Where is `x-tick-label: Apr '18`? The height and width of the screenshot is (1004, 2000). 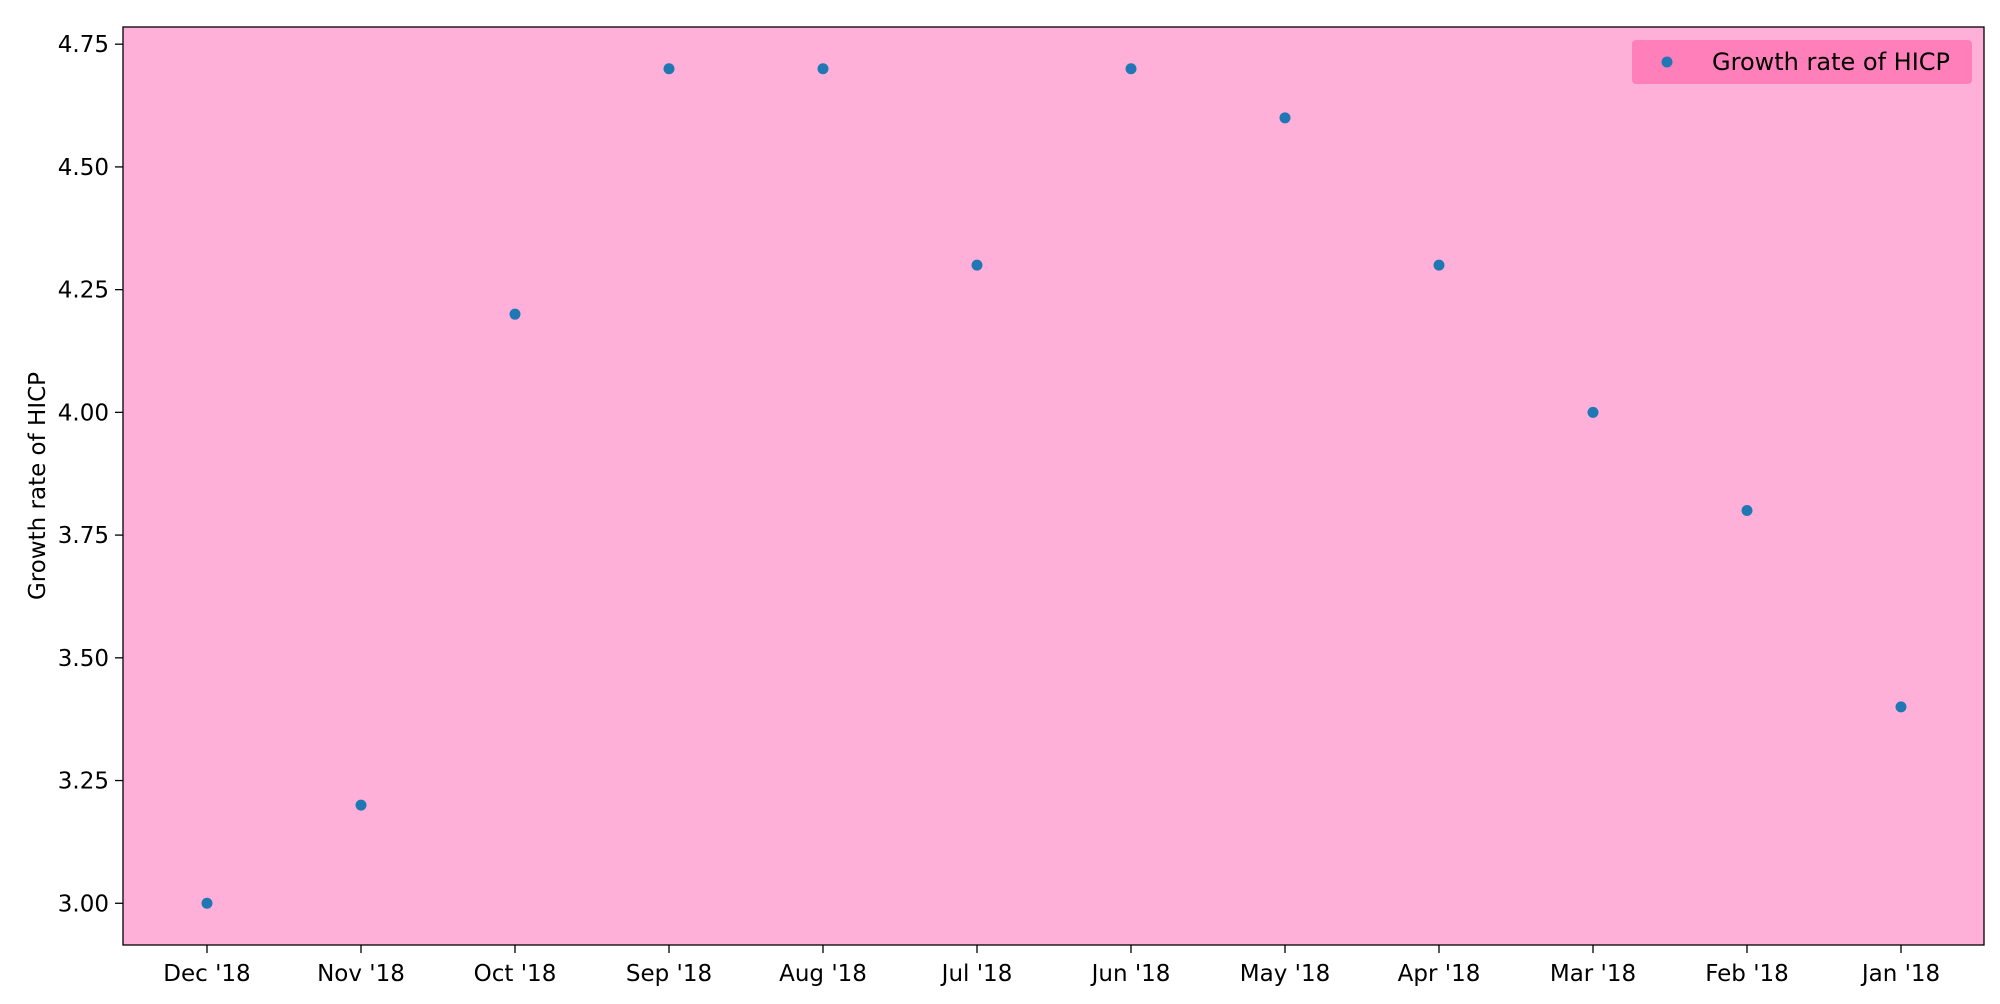 x-tick-label: Apr '18 is located at coordinates (1439, 974).